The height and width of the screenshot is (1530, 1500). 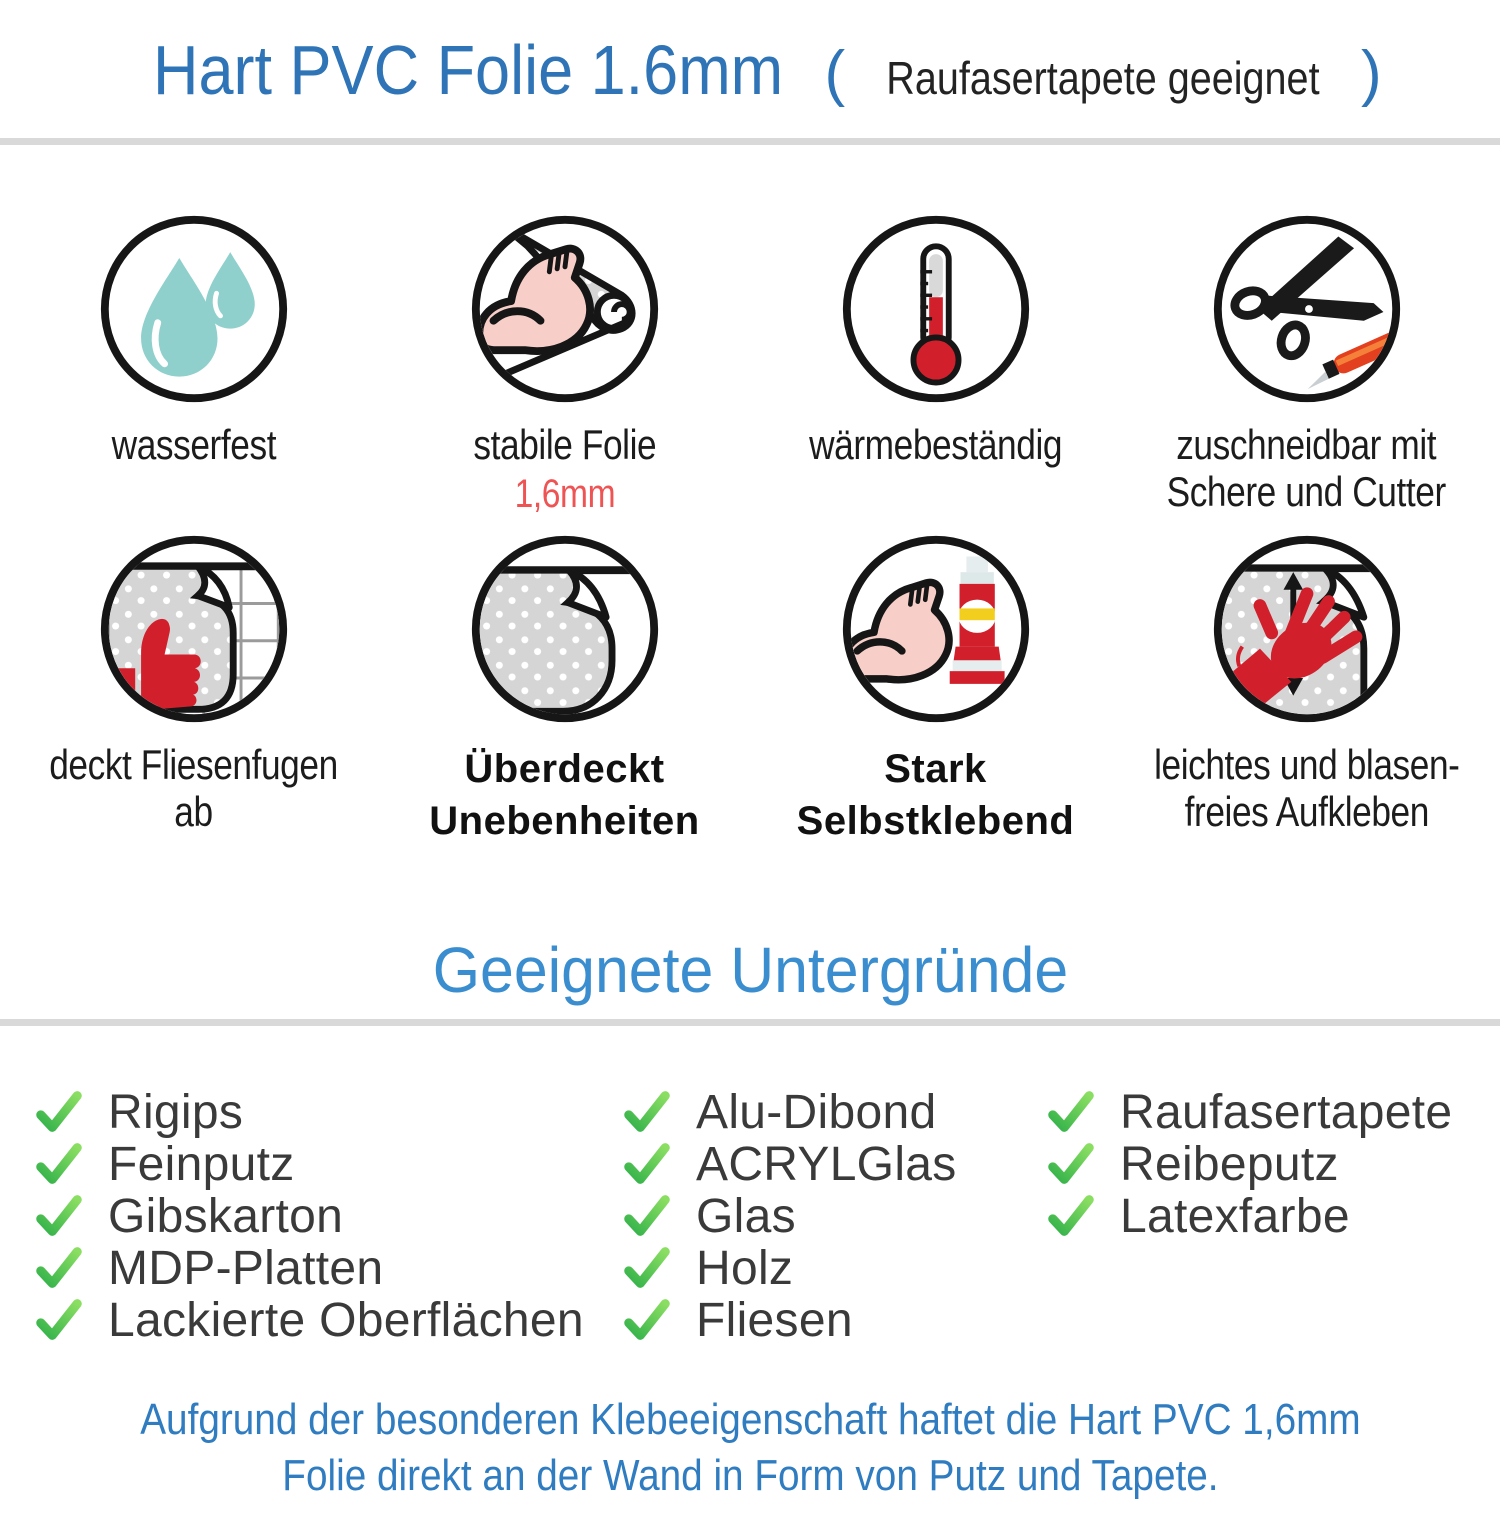 I want to click on feature-caption: stabile Folie, so click(x=564, y=444).